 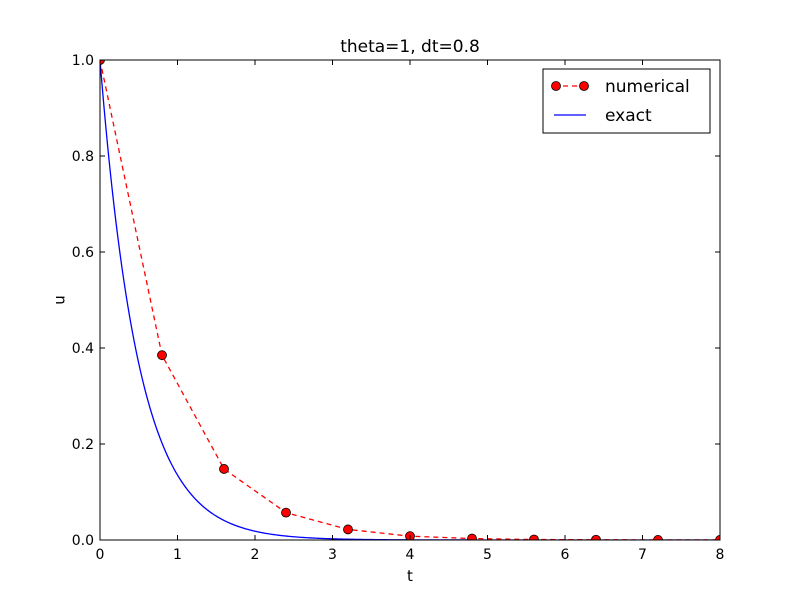 I want to click on legend-label-exact: exact, so click(x=628, y=116).